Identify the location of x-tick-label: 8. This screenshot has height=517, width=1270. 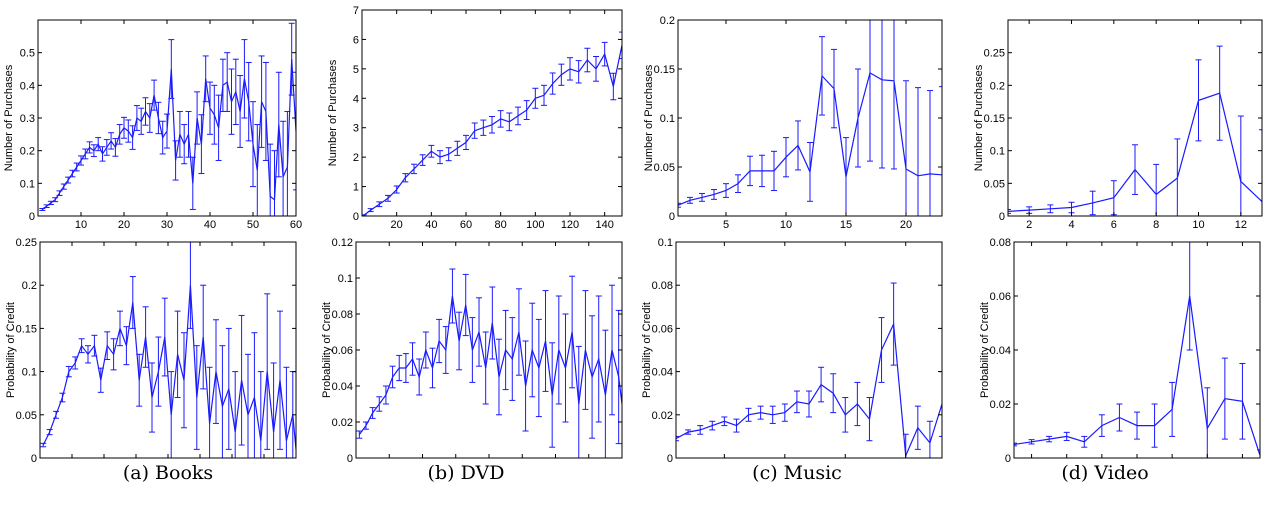
(1137, 461).